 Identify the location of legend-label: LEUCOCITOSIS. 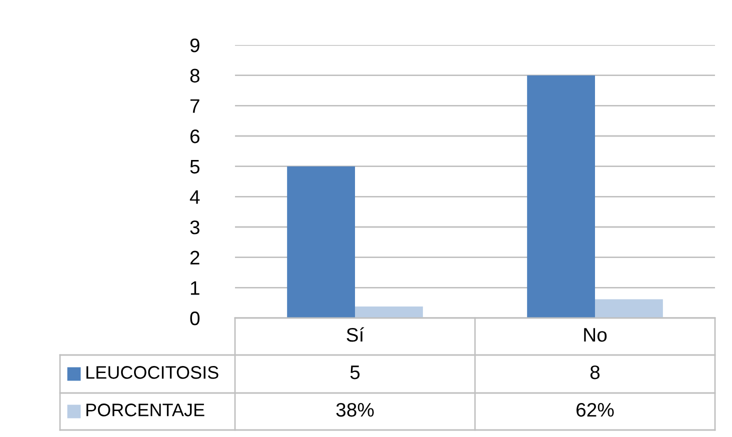
(152, 372).